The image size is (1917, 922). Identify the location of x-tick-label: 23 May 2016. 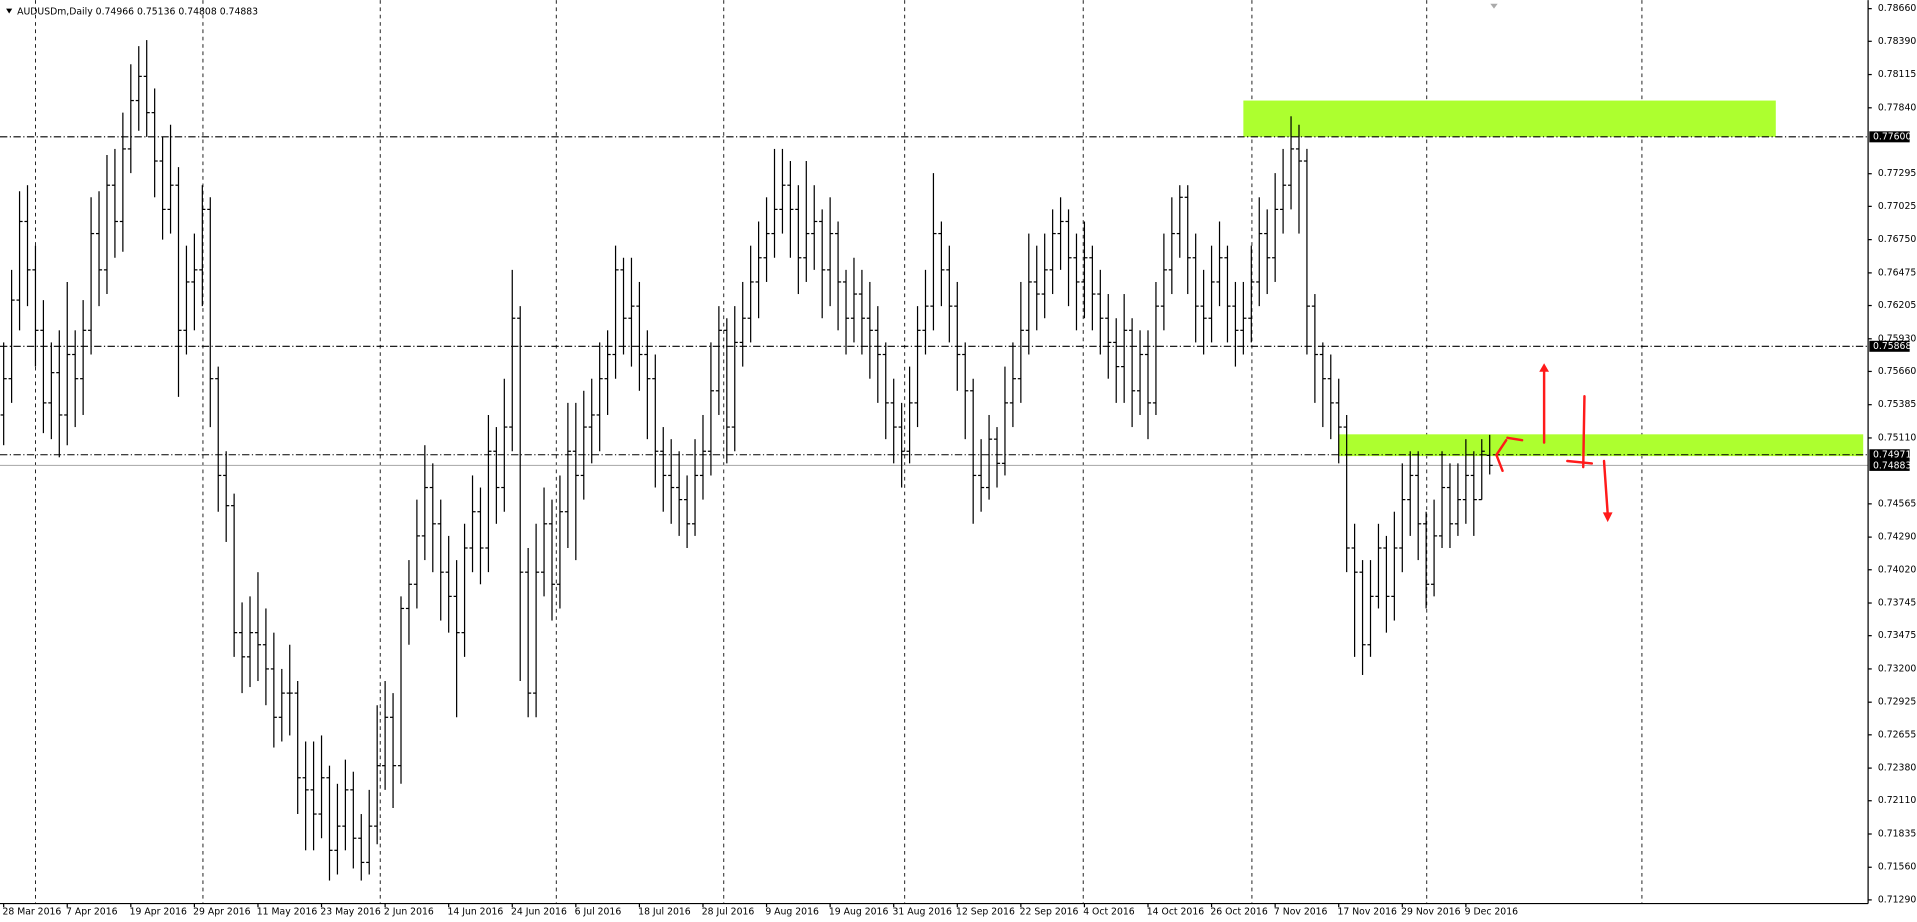
(350, 912).